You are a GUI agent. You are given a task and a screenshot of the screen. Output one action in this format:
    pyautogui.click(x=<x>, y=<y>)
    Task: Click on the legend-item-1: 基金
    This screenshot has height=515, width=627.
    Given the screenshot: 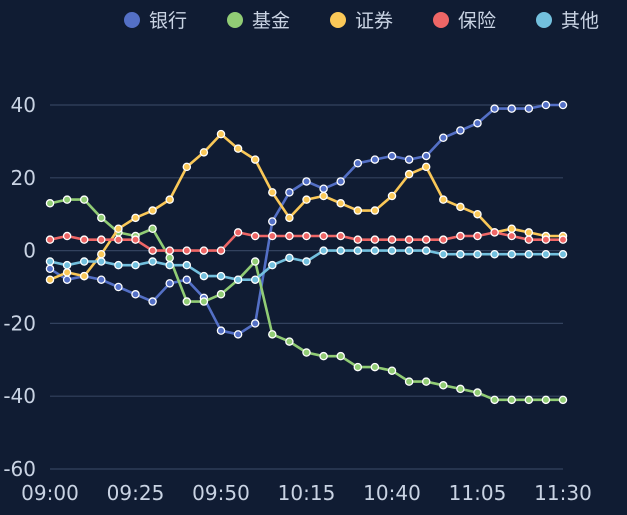 What is the action you would take?
    pyautogui.click(x=258, y=21)
    